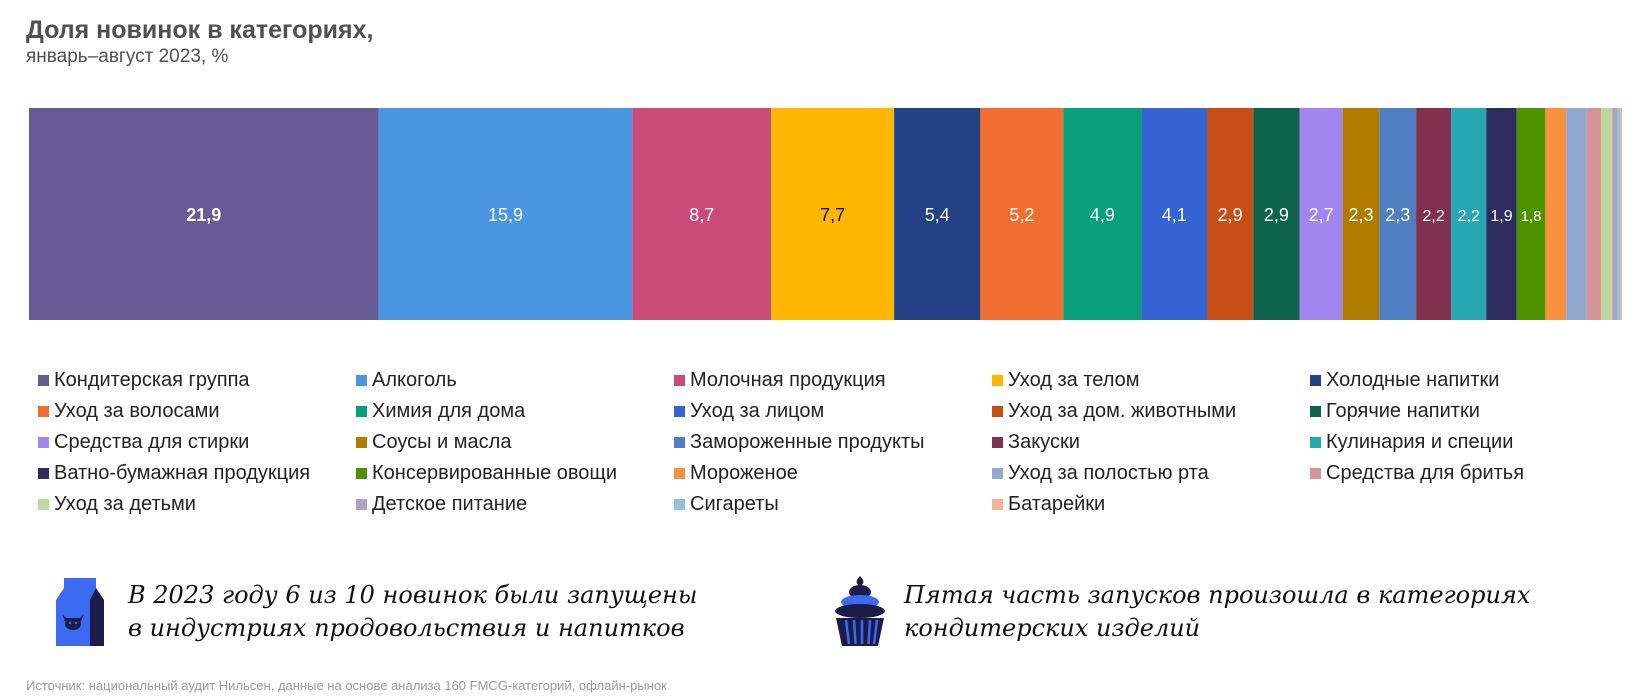 The height and width of the screenshot is (700, 1650). What do you see at coordinates (1052, 628) in the screenshot?
I see `callout-line: кондитерских изделий` at bounding box center [1052, 628].